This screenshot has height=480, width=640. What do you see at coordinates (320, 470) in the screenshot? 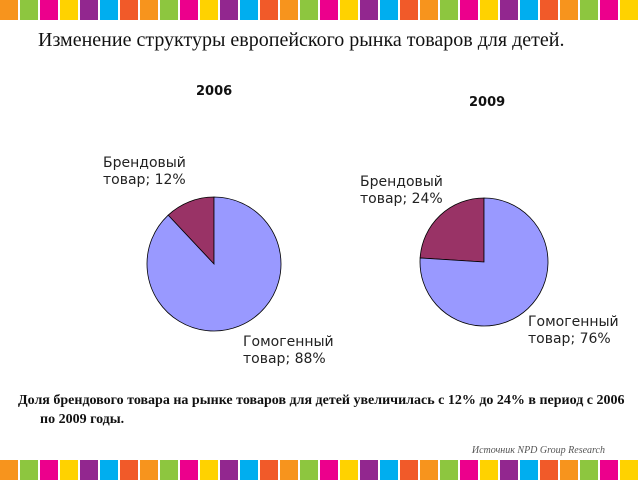
I see `bottom-stripe` at bounding box center [320, 470].